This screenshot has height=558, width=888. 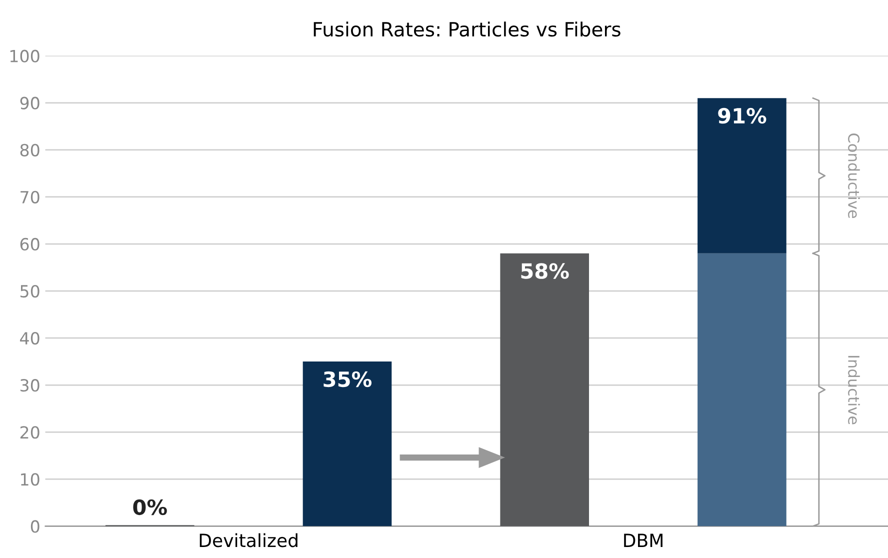 What do you see at coordinates (150, 507) in the screenshot?
I see `total-label: 0%` at bounding box center [150, 507].